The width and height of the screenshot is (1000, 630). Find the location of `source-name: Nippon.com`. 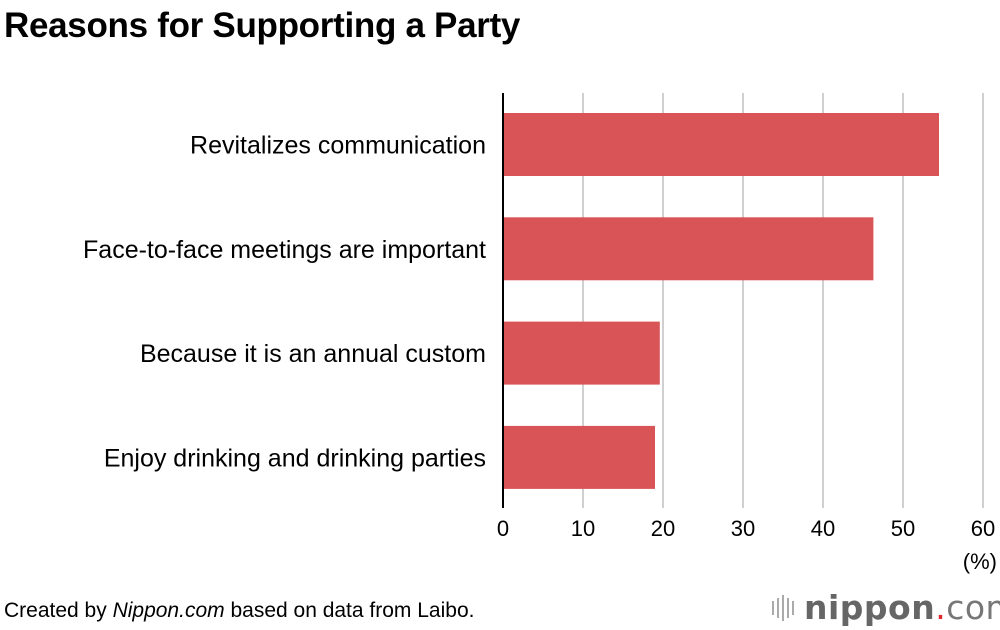

source-name: Nippon.com is located at coordinates (168, 610).